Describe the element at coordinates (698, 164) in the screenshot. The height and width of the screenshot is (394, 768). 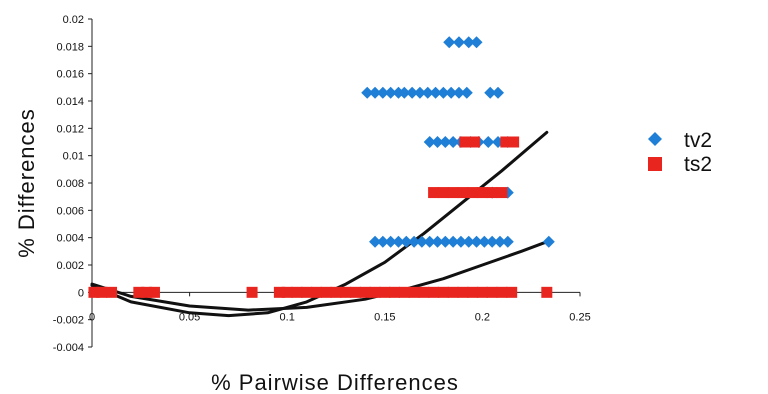
I see `legend-label-ts2: ts2` at that location.